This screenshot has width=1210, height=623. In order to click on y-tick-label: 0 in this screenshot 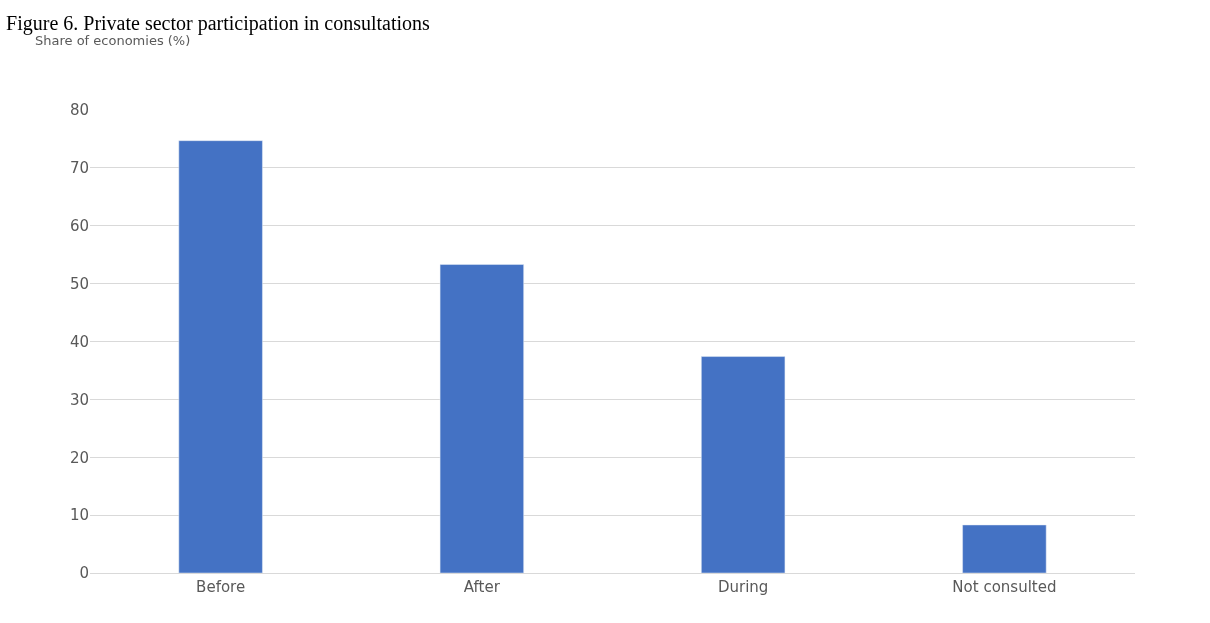, I will do `click(84, 573)`.